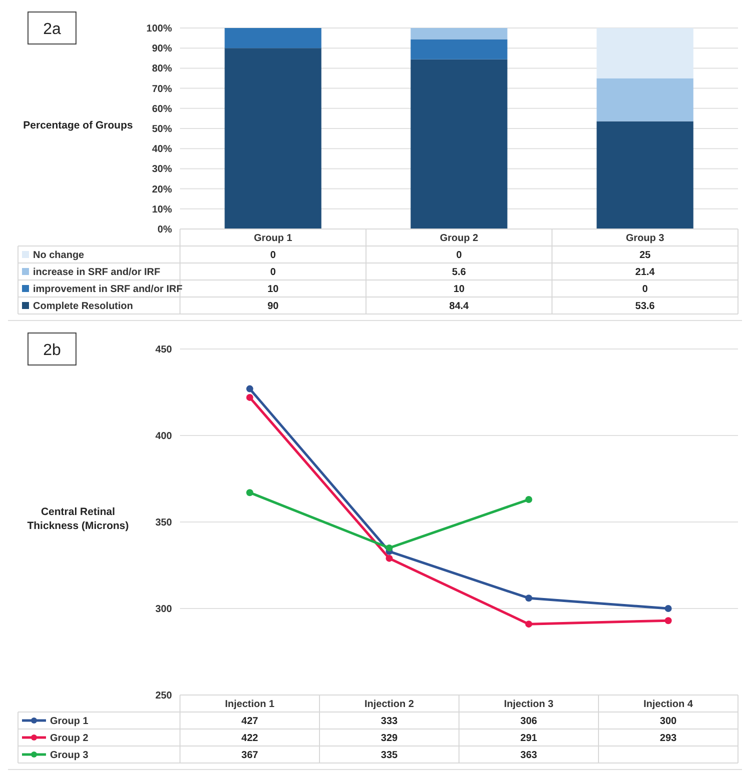 The image size is (750, 774). What do you see at coordinates (163, 350) in the screenshot?
I see `y-tick-label: 450` at bounding box center [163, 350].